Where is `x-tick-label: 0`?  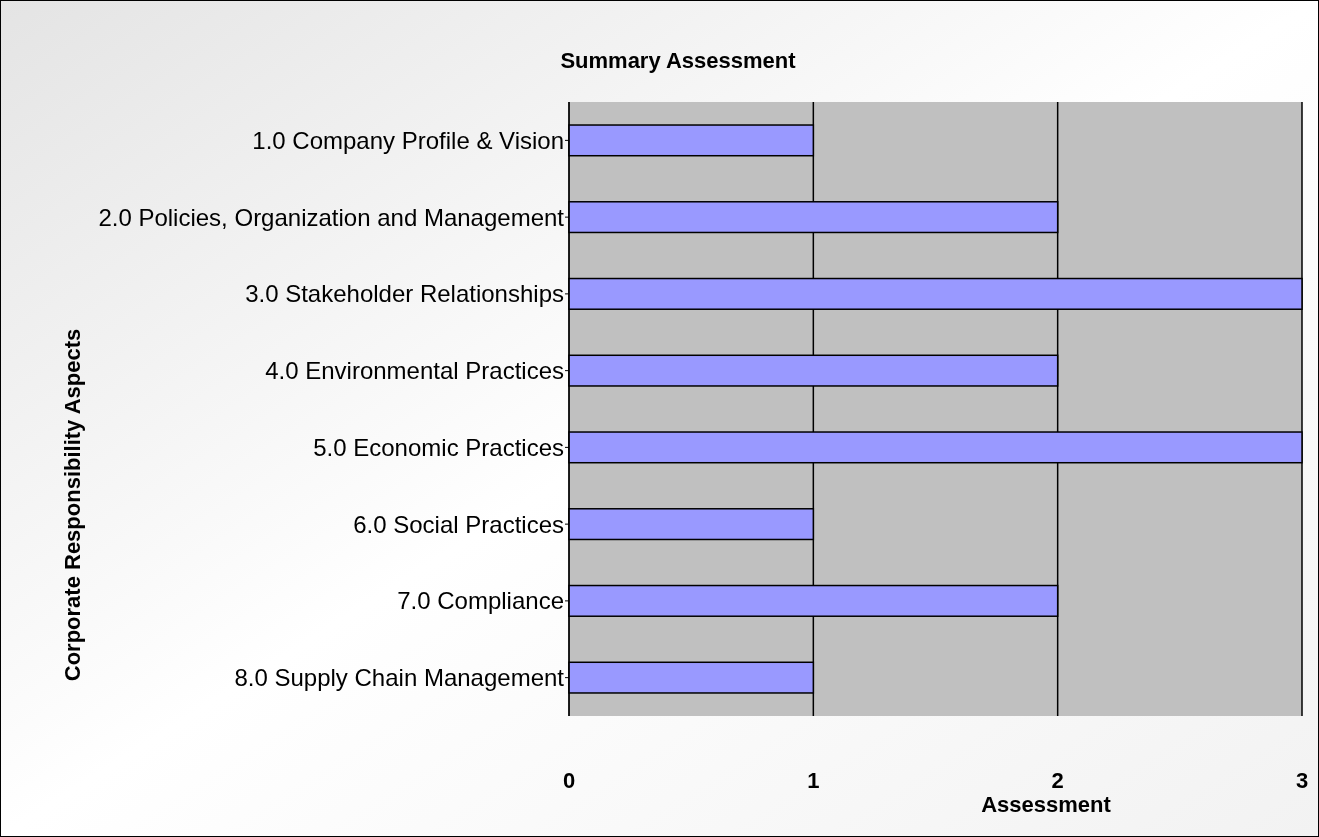
x-tick-label: 0 is located at coordinates (569, 780).